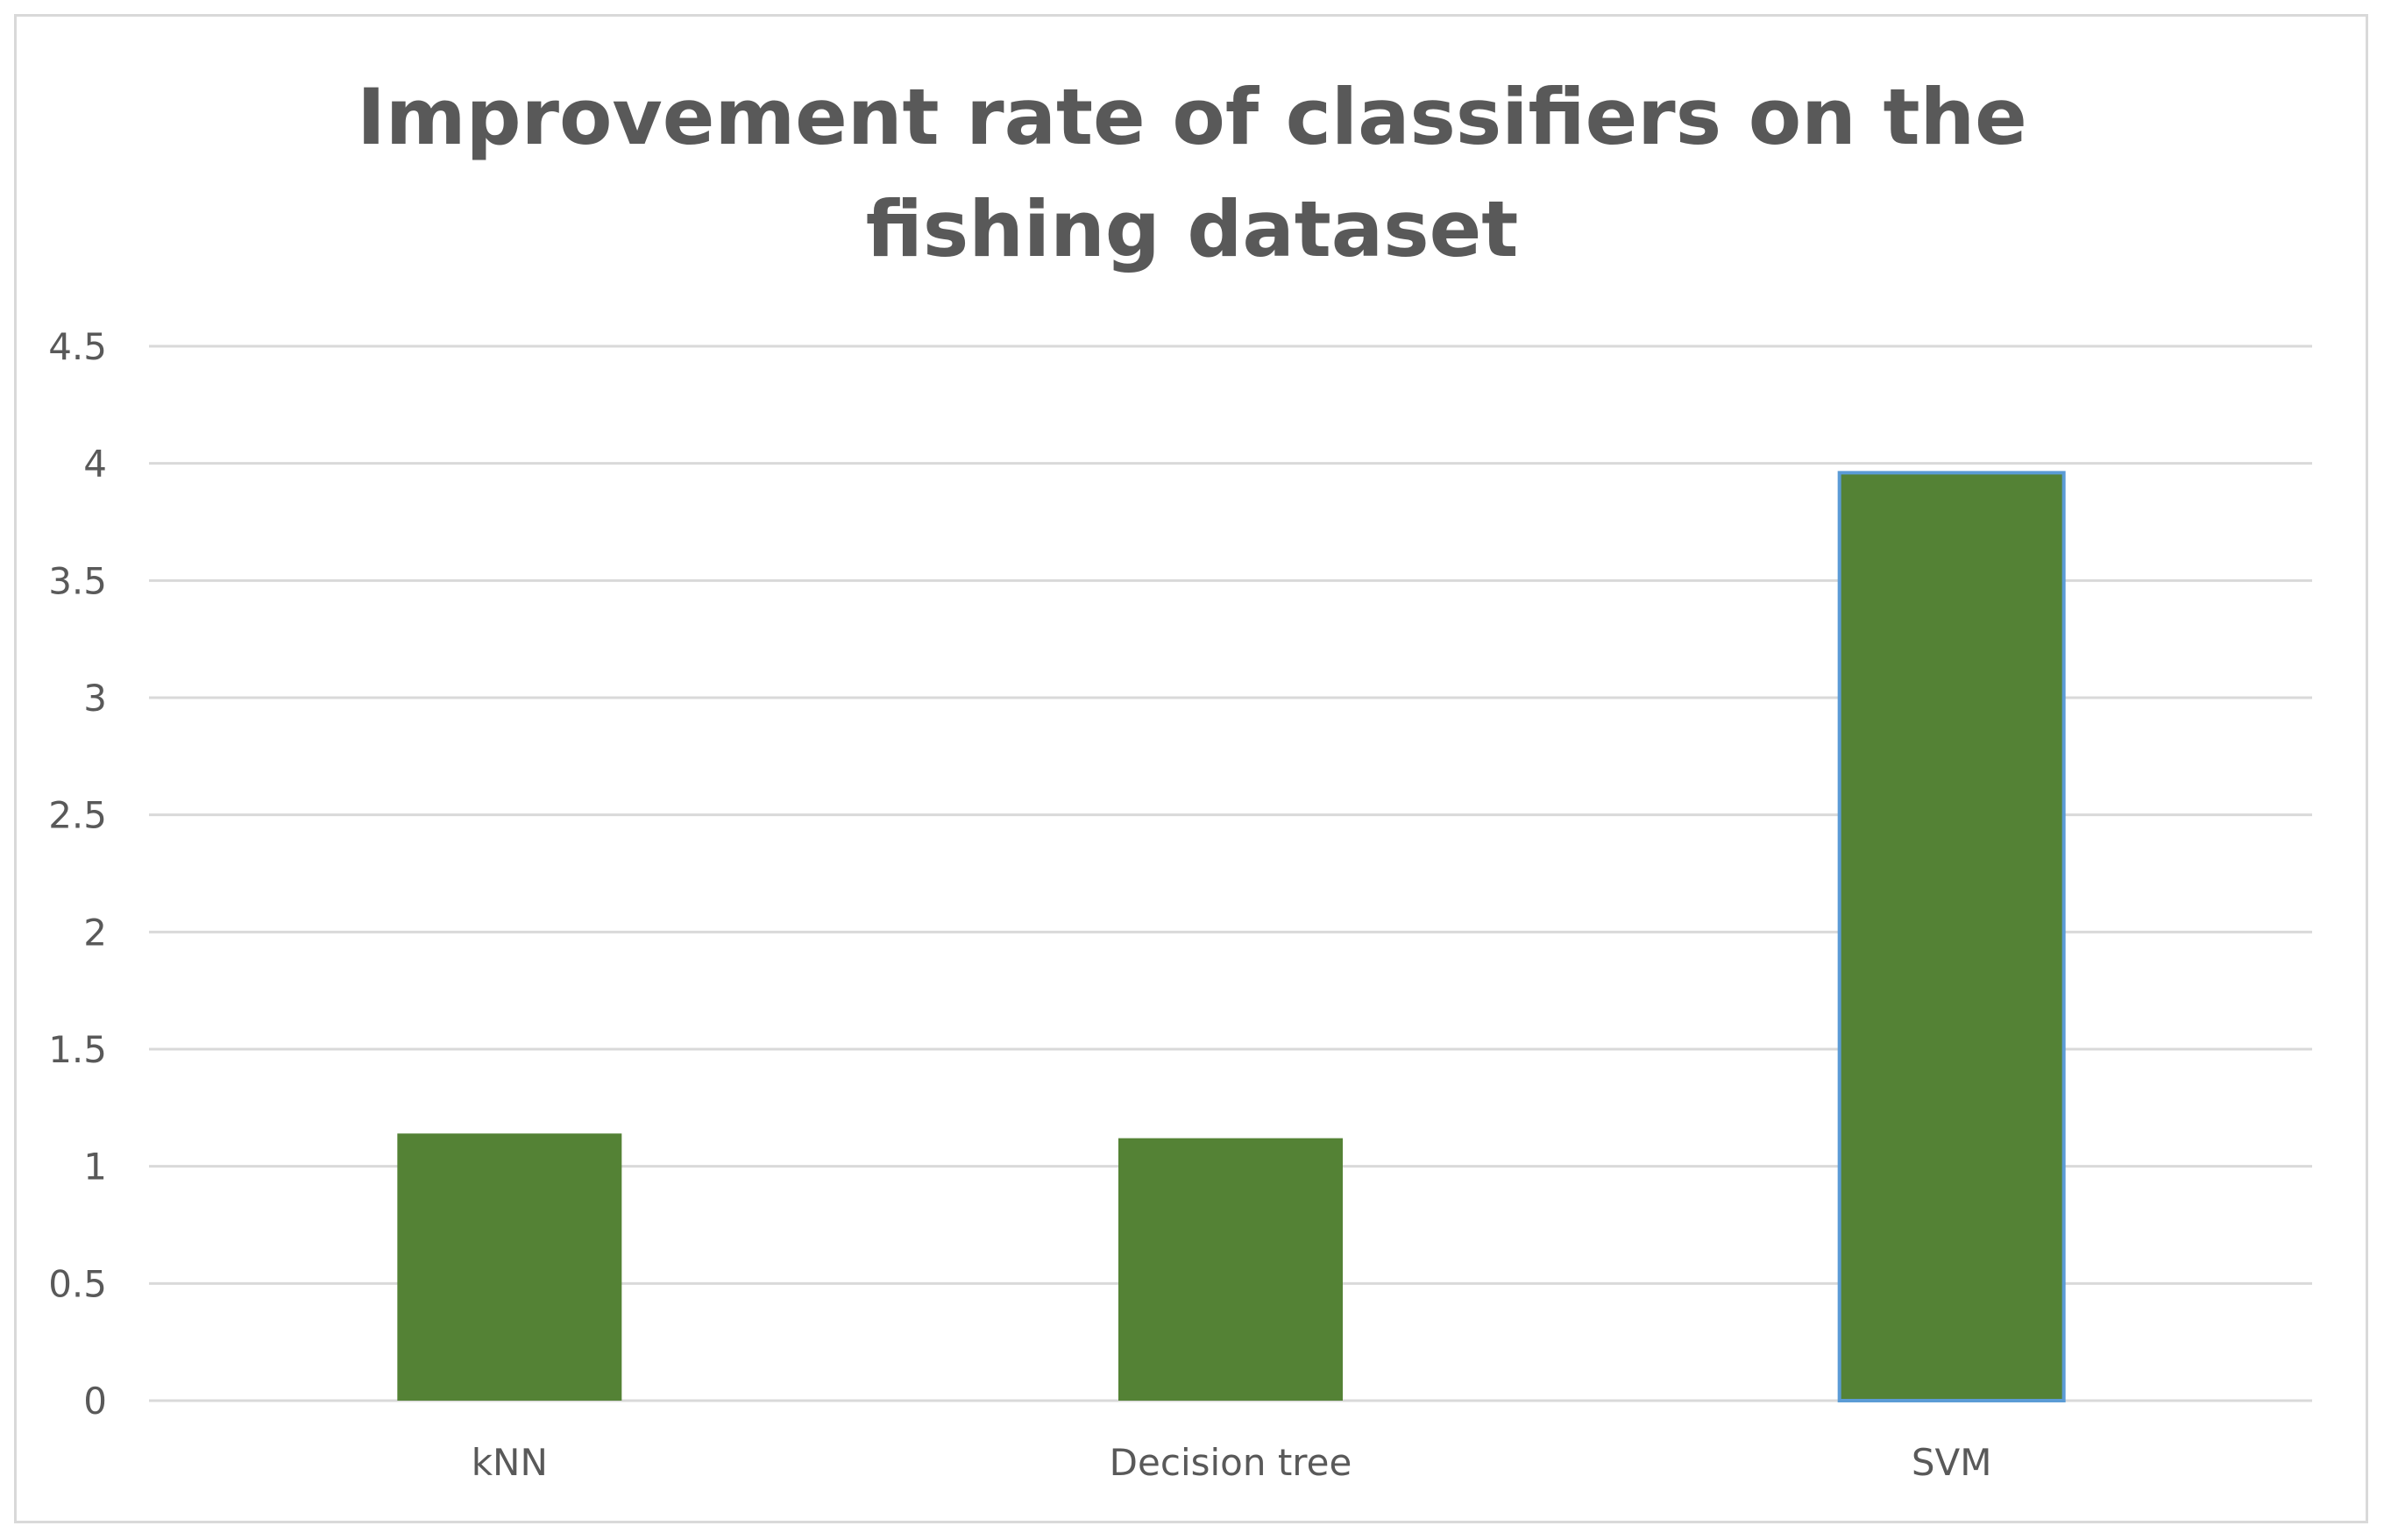 This screenshot has width=2384, height=1540. What do you see at coordinates (77, 1049) in the screenshot?
I see `y-tick-label: 1.5` at bounding box center [77, 1049].